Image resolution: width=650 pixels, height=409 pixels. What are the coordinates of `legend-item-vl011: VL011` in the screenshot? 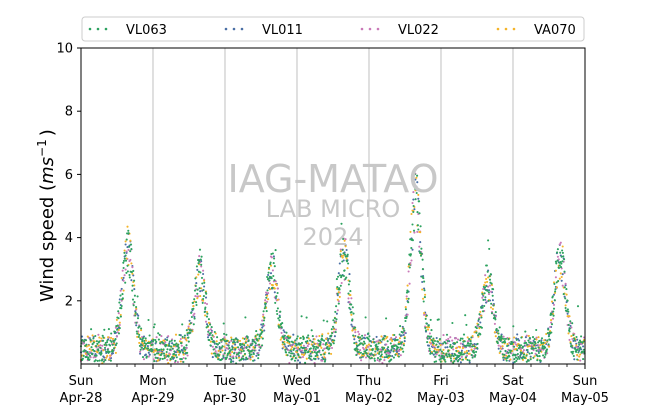 It's located at (263, 30).